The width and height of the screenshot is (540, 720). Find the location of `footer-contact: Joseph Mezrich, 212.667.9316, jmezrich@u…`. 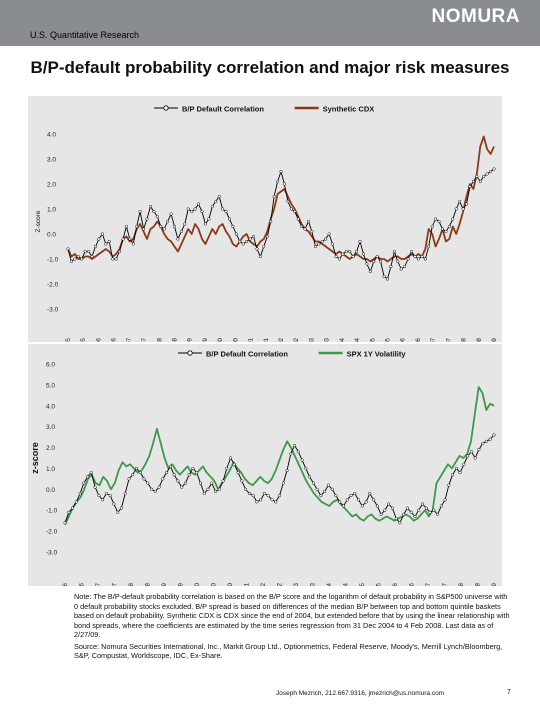

footer-contact: Joseph Mezrich, 212.667.9316, jmezrich@u… is located at coordinates (360, 693).